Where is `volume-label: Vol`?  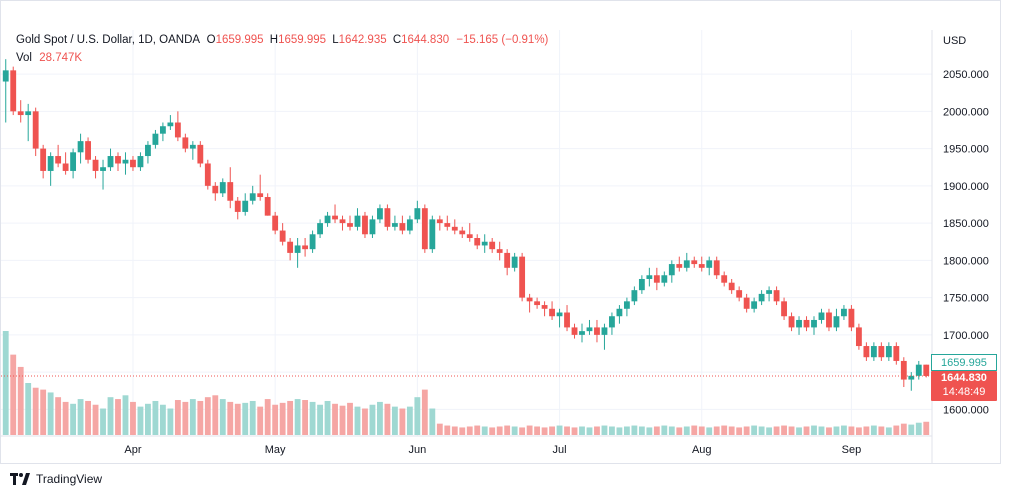 volume-label: Vol is located at coordinates (24, 58).